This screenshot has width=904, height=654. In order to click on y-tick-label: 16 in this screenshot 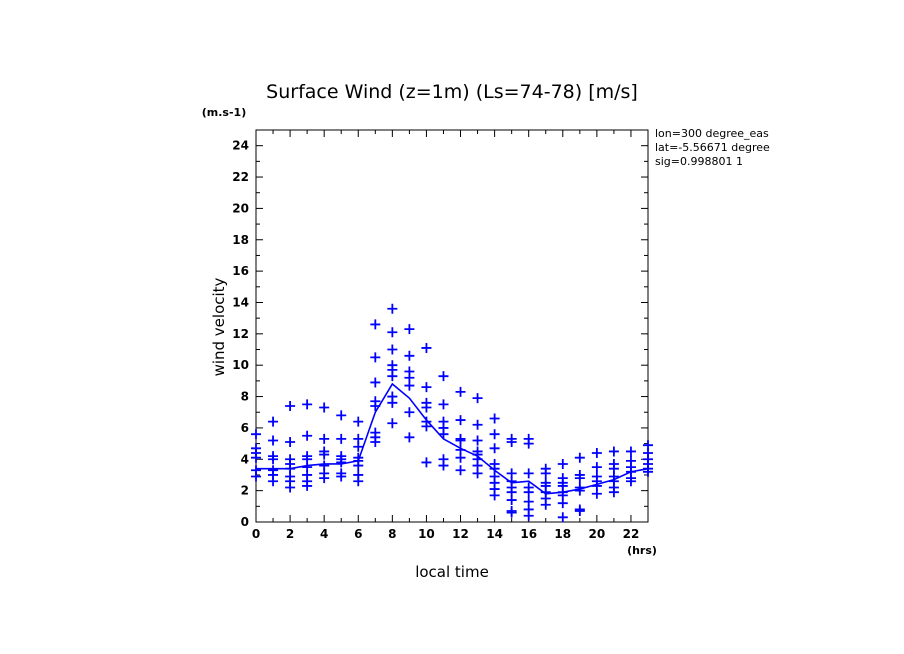, I will do `click(240, 271)`.